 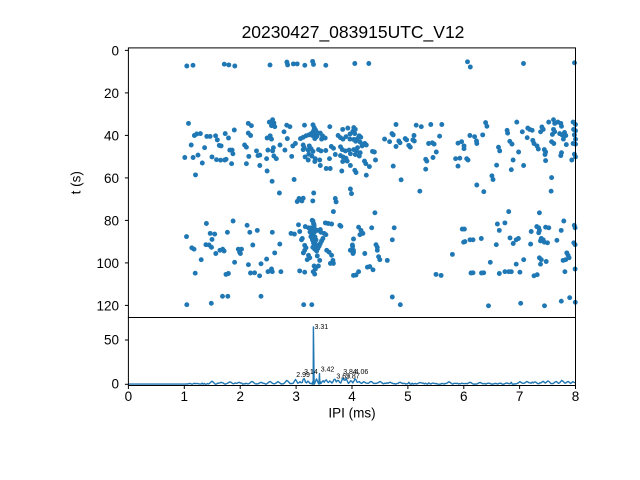 What do you see at coordinates (107, 263) in the screenshot?
I see `svg-text: 100` at bounding box center [107, 263].